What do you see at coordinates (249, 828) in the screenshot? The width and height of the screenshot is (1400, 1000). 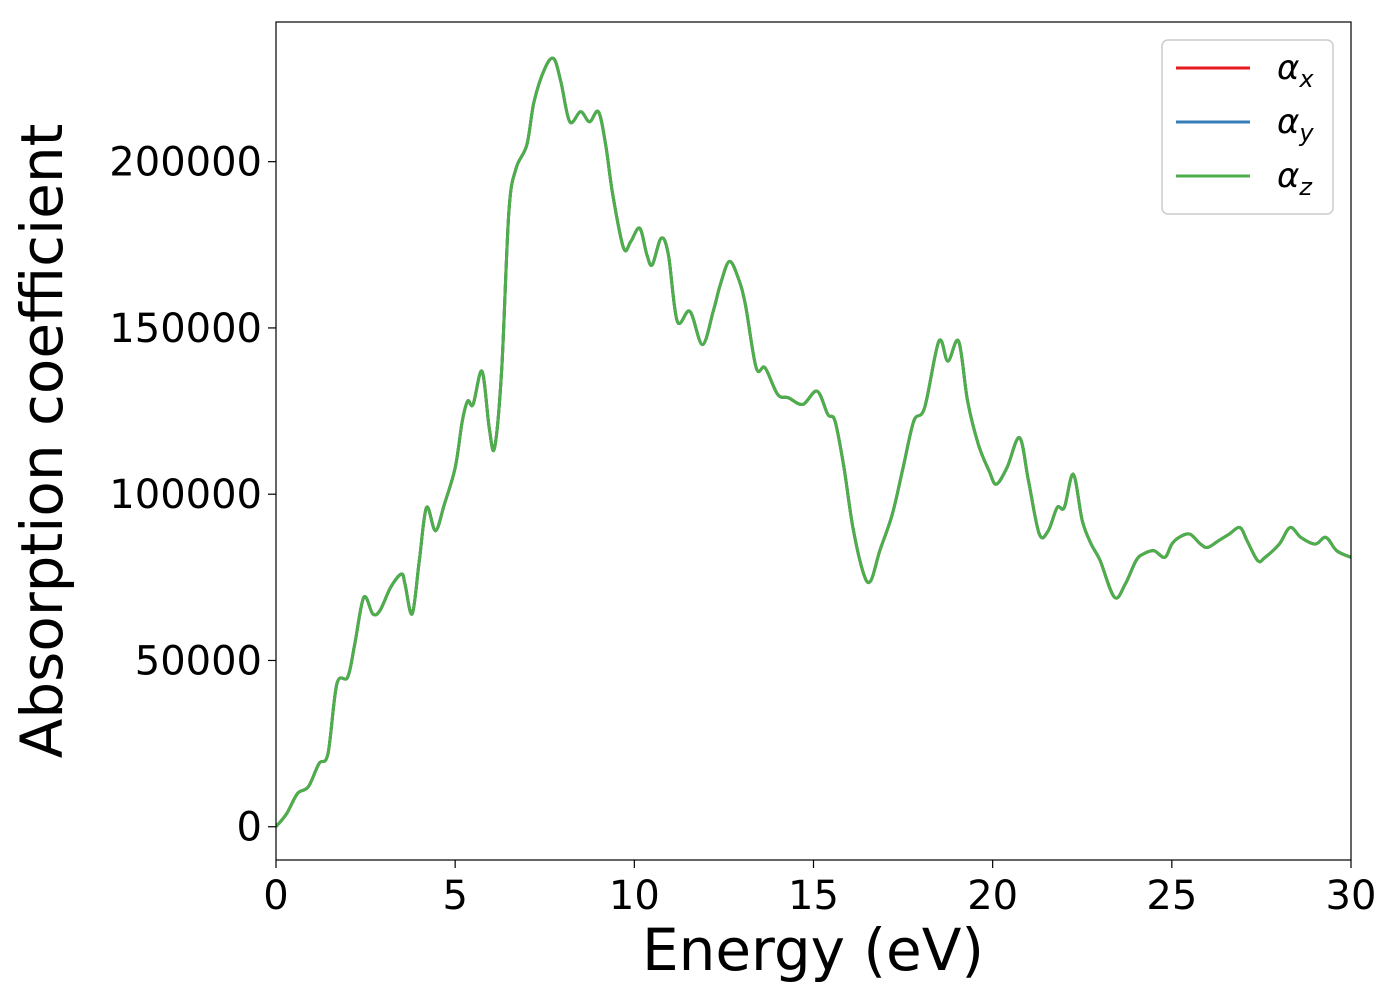 I see `y-tick-label: 0` at bounding box center [249, 828].